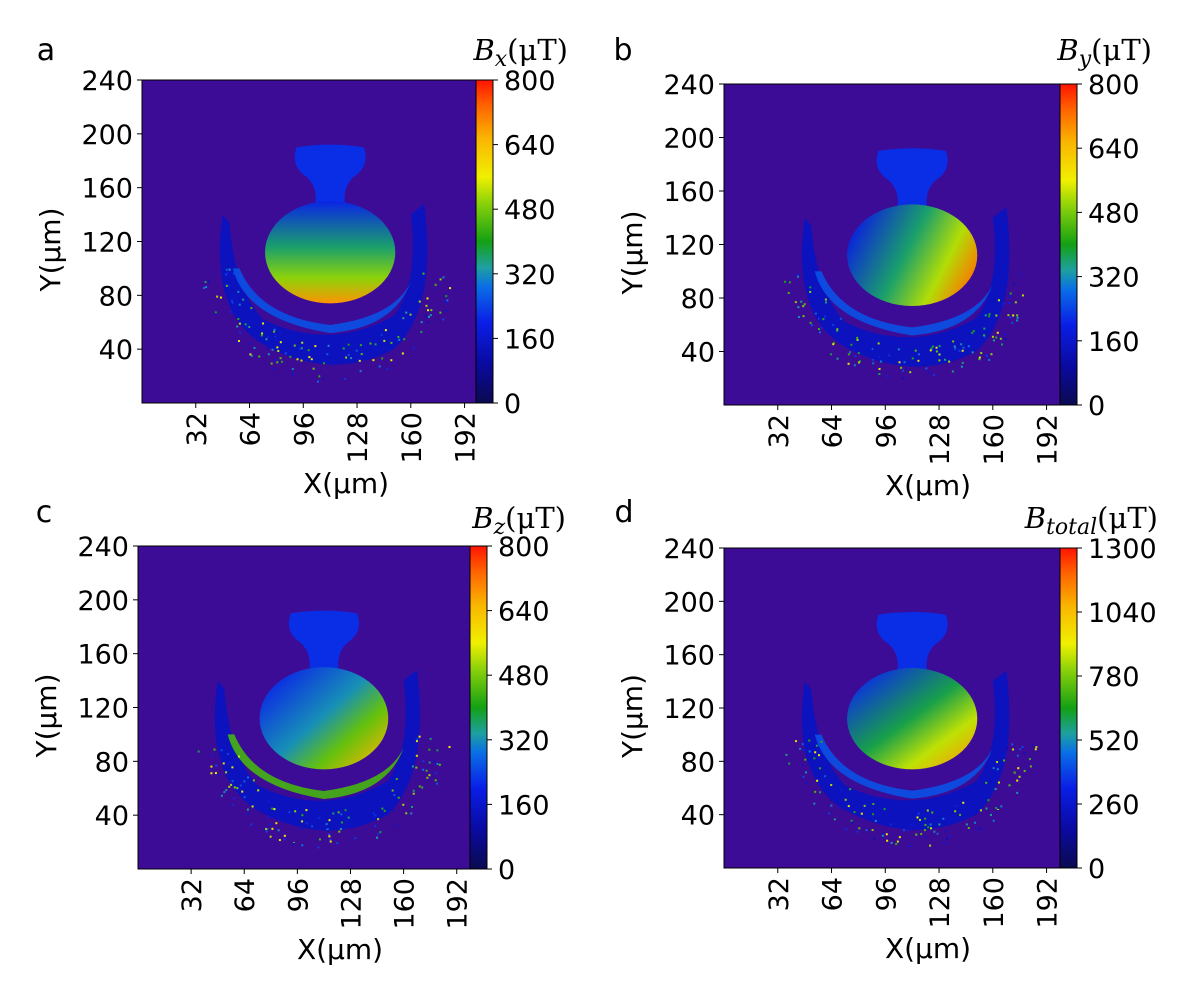  I want to click on panel-label: b, so click(622, 50).